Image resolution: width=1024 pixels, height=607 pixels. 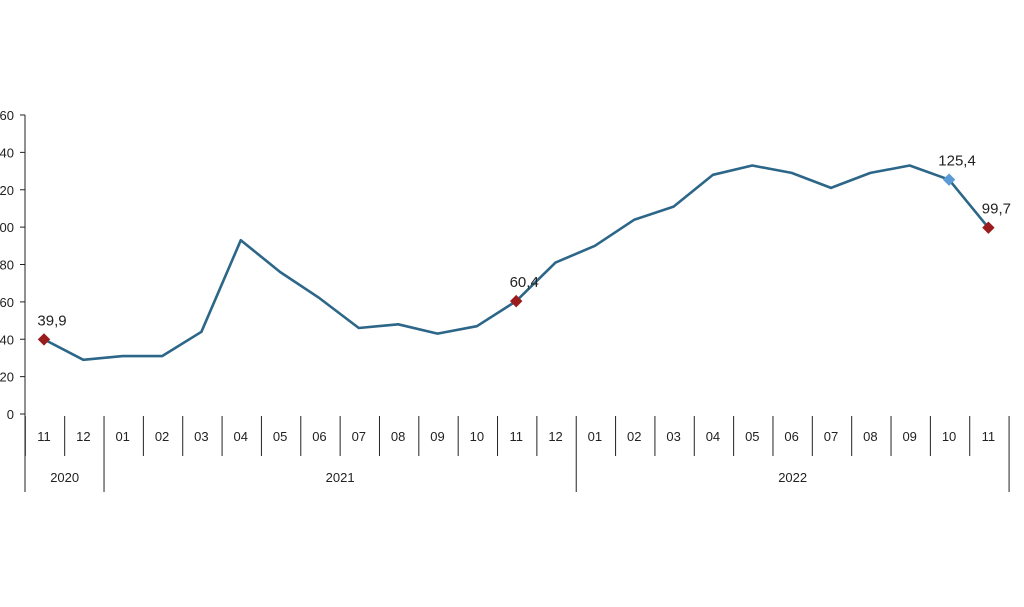 What do you see at coordinates (7, 377) in the screenshot?
I see `y-tick-label: 20` at bounding box center [7, 377].